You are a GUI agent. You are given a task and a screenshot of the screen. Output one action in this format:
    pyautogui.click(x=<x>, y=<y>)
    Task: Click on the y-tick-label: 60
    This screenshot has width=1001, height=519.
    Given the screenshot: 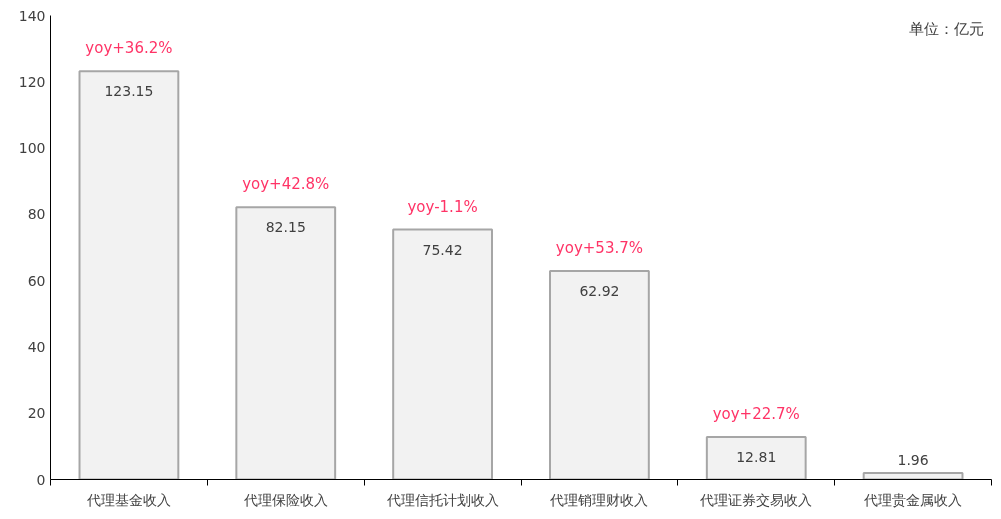 What is the action you would take?
    pyautogui.click(x=36, y=280)
    